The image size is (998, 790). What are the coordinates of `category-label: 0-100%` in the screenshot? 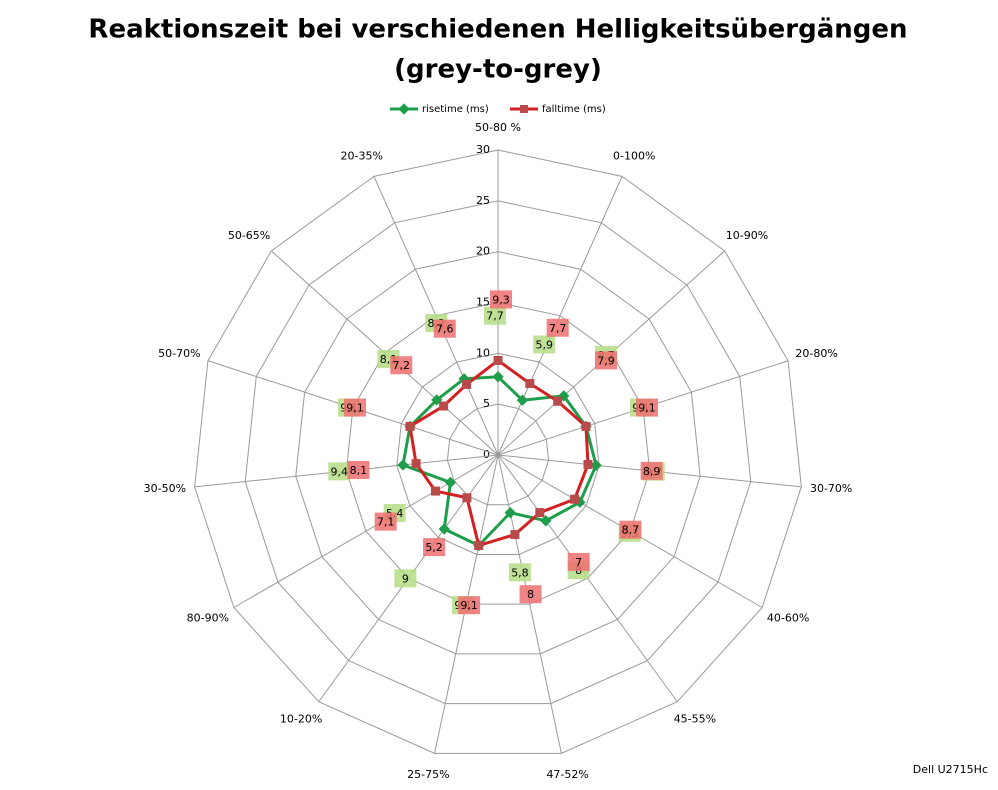 It's located at (634, 155).